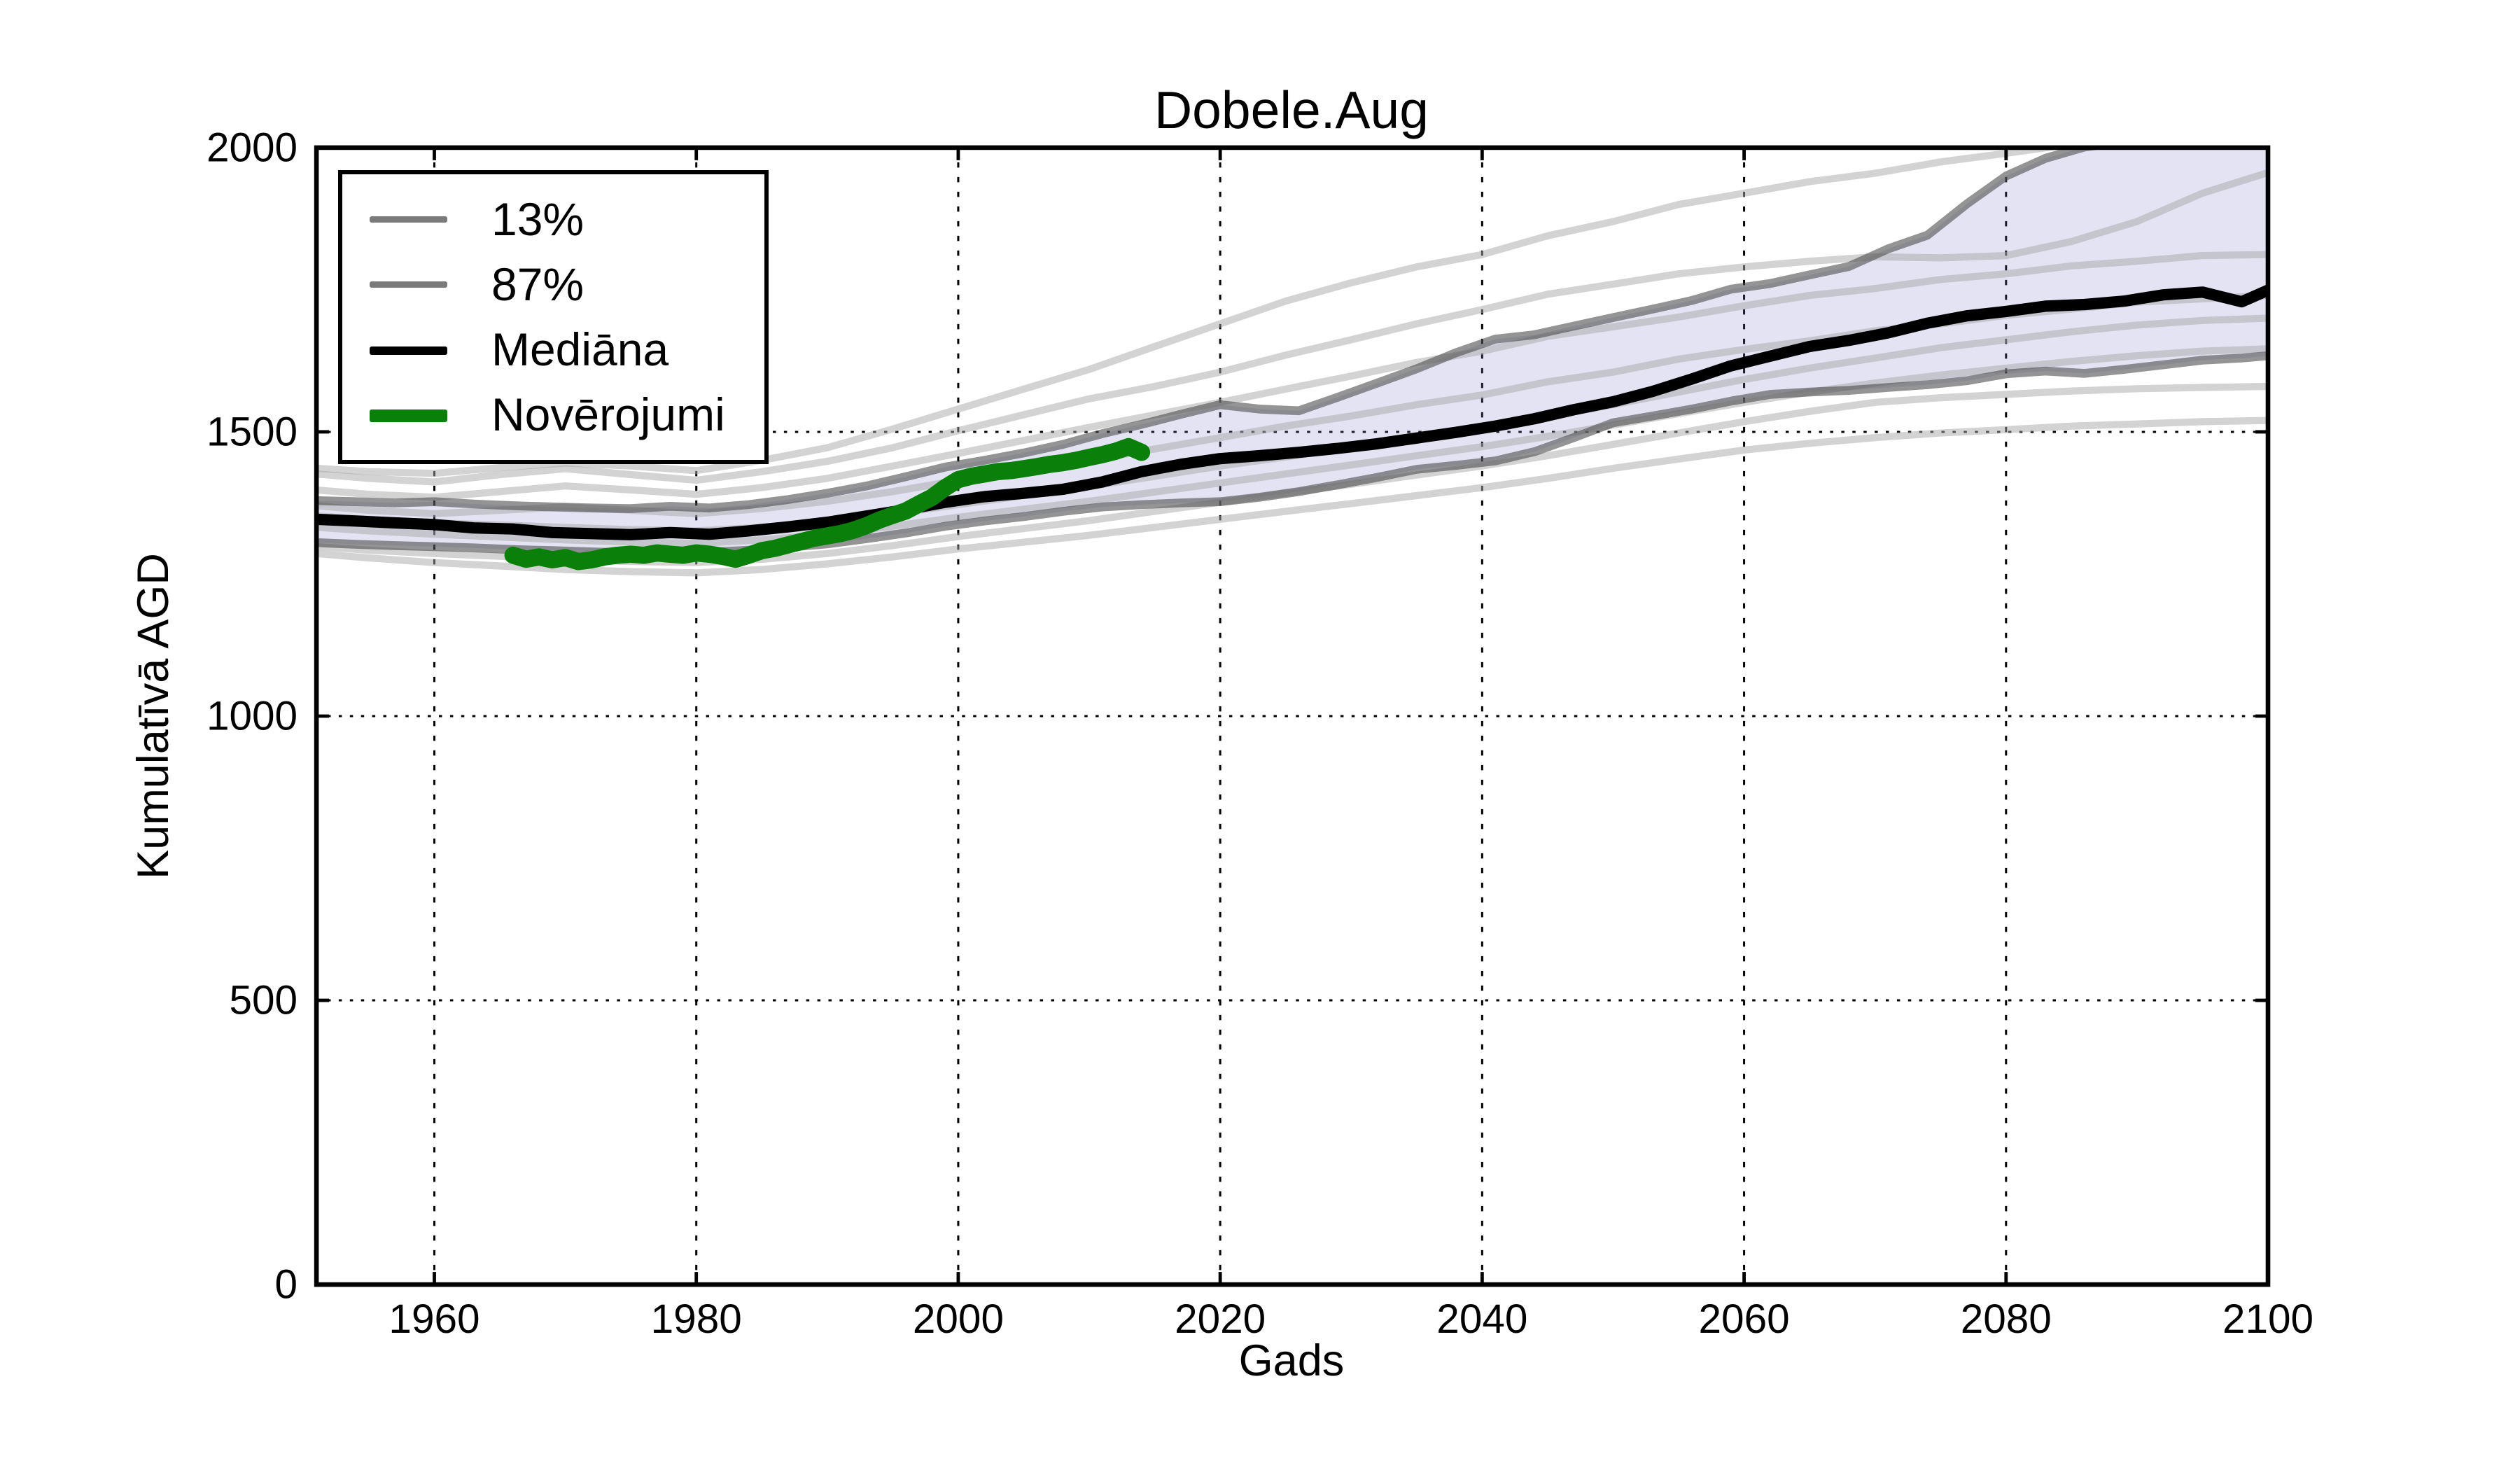 This screenshot has height=1470, width=2520. I want to click on chart-title: Dobele.Aug, so click(1291, 111).